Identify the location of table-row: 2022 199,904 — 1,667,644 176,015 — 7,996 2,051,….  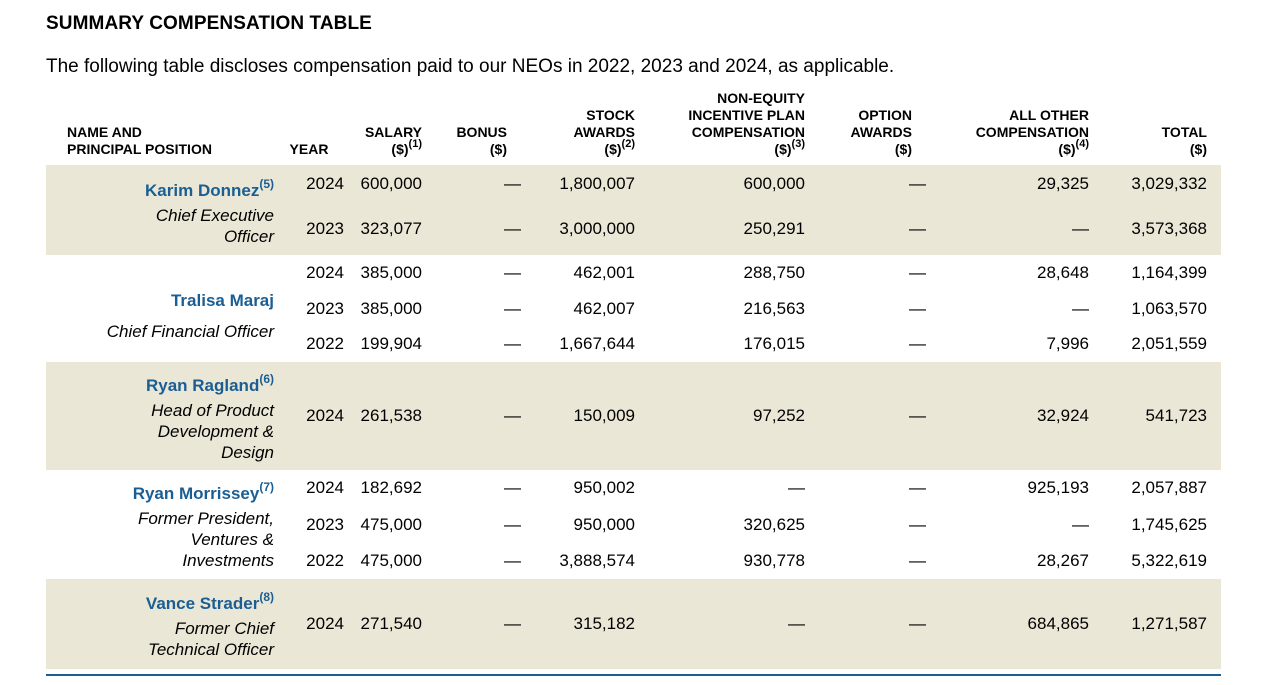
(633, 344).